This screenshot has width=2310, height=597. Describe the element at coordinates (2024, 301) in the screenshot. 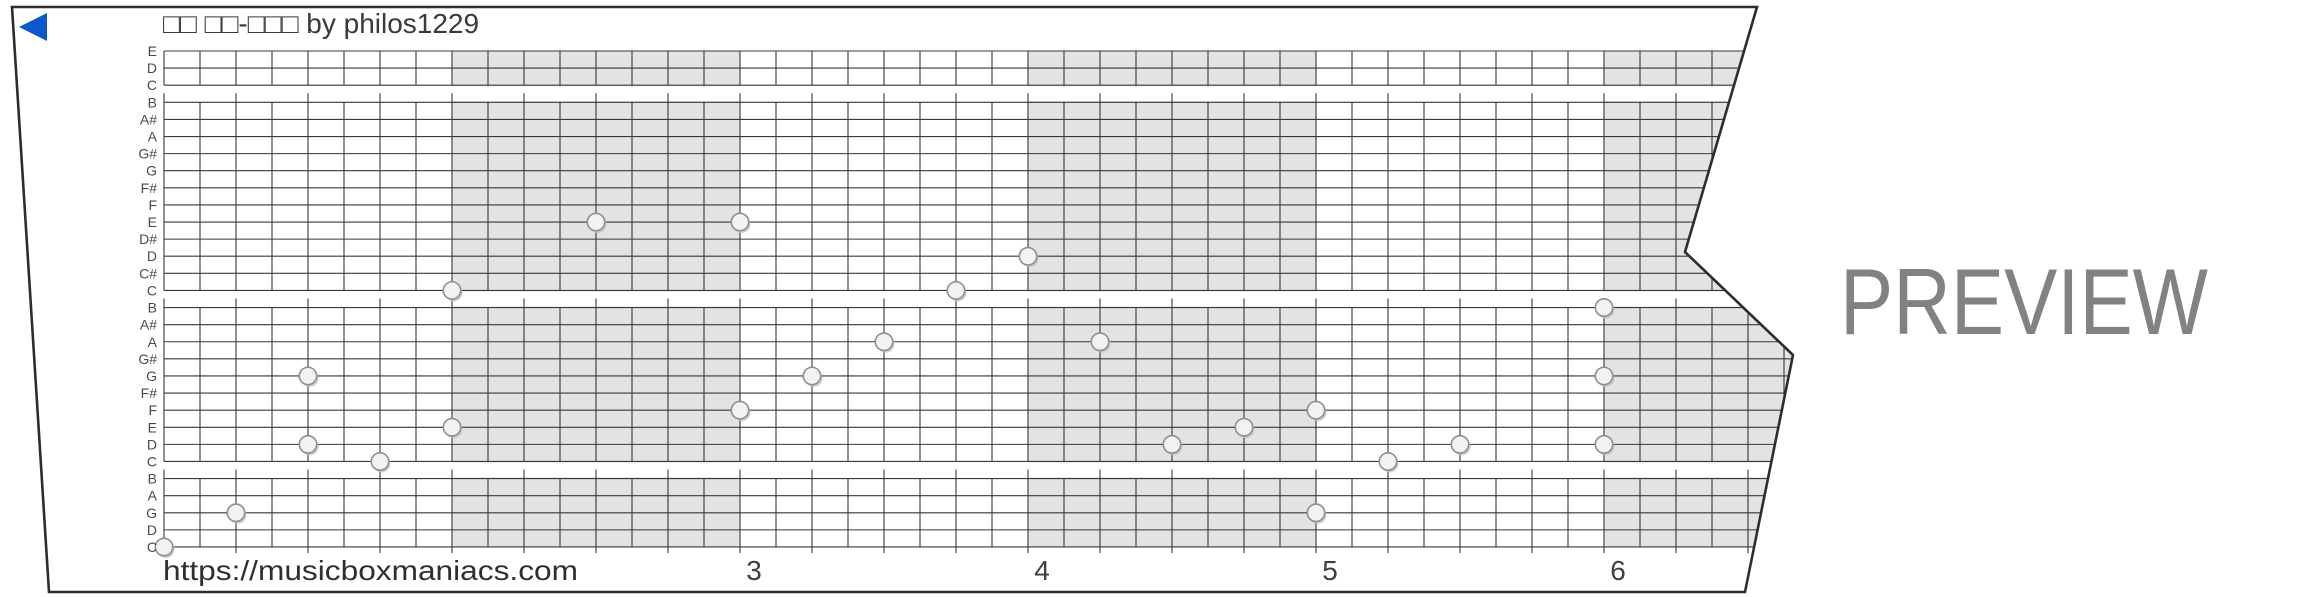

I see `preview-watermark: PREVIEW` at that location.